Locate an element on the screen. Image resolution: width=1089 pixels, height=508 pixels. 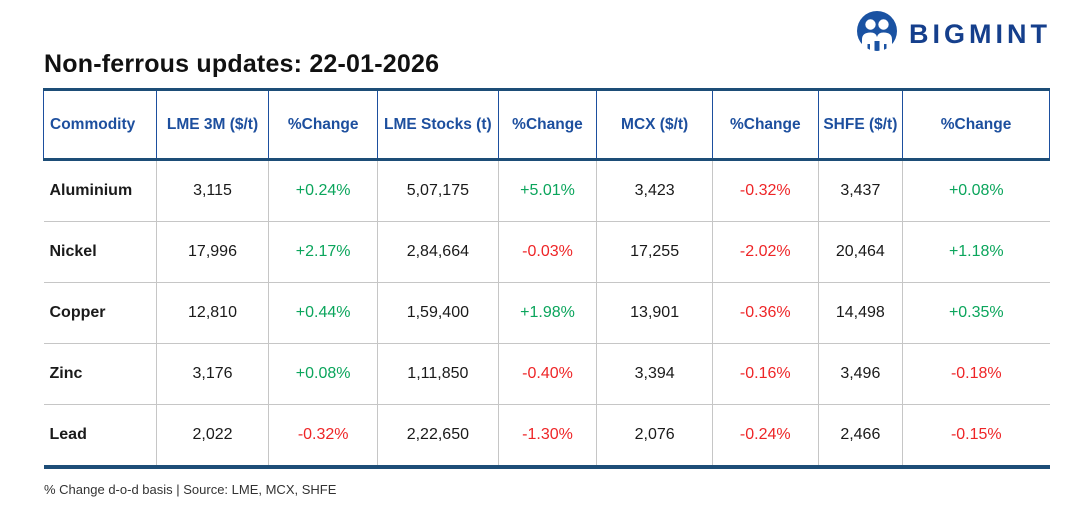
column-header: LME Stocks (t) is located at coordinates (437, 125).